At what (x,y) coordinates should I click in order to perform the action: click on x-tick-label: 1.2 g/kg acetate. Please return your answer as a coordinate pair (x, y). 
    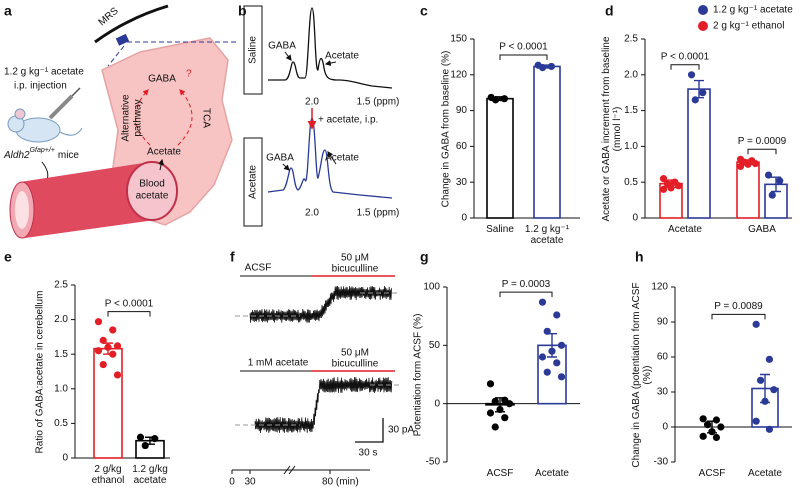
    Looking at the image, I should click on (150, 475).